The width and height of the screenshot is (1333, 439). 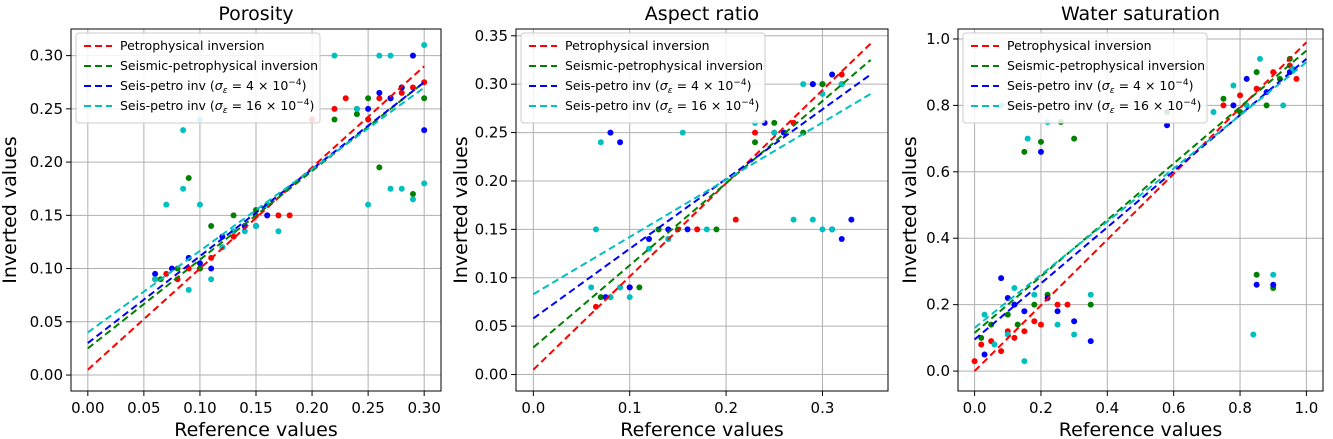 I want to click on x-tick-label: 0.15, so click(x=255, y=408).